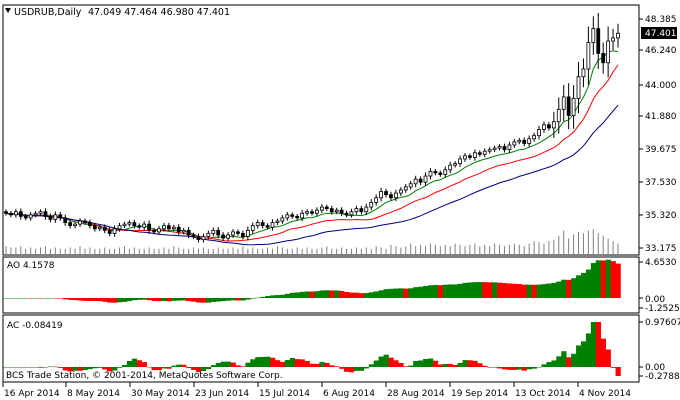 The image size is (680, 400). I want to click on price-tick: 41.880, so click(661, 117).